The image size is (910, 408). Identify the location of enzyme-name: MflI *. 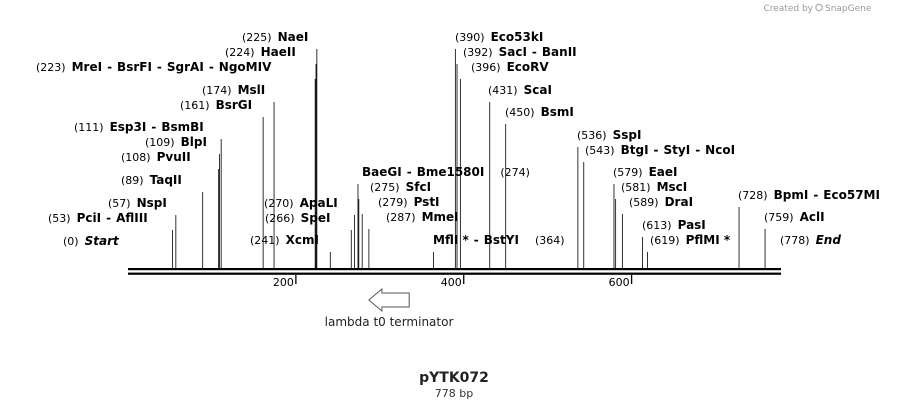
(451, 240).